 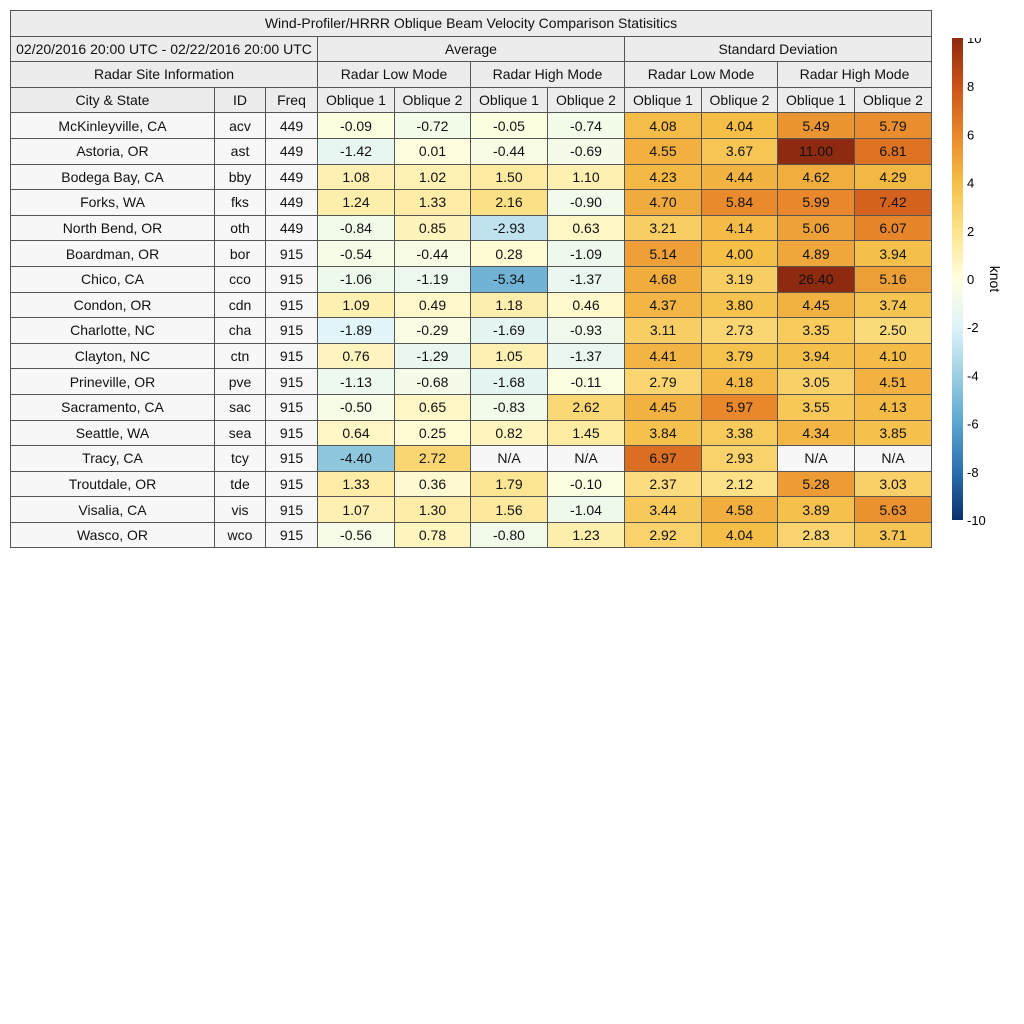 What do you see at coordinates (893, 484) in the screenshot?
I see `heatmap-cell: 3.03` at bounding box center [893, 484].